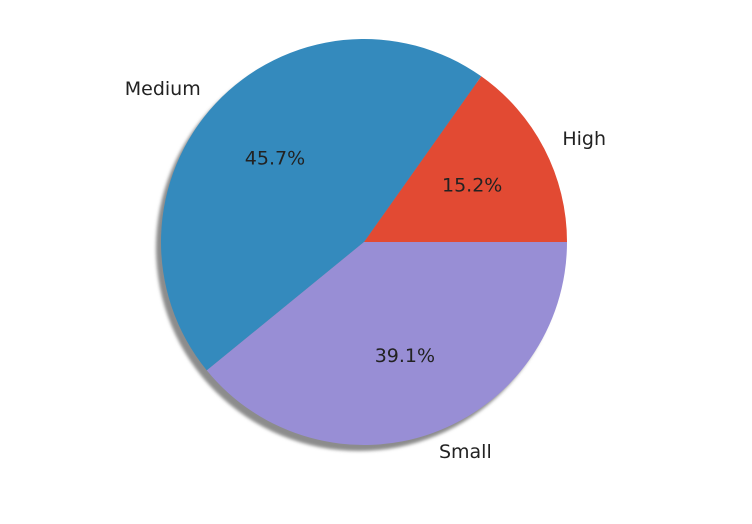 The height and width of the screenshot is (524, 752). Describe the element at coordinates (472, 186) in the screenshot. I see `slice-percent-high: 15.2%` at that location.